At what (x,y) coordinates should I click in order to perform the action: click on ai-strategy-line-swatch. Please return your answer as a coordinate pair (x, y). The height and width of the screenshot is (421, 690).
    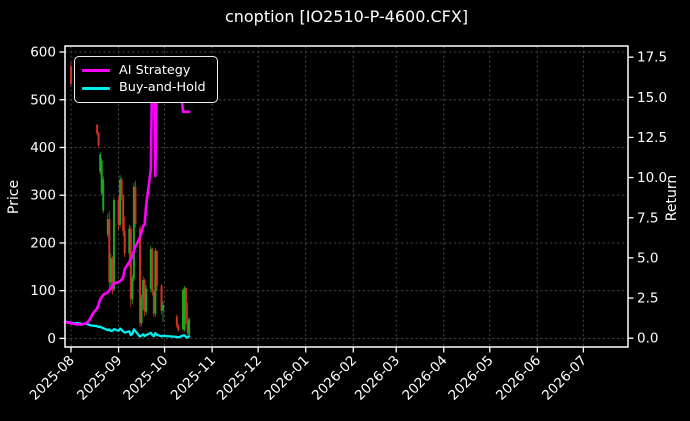
    Looking at the image, I should click on (96, 70).